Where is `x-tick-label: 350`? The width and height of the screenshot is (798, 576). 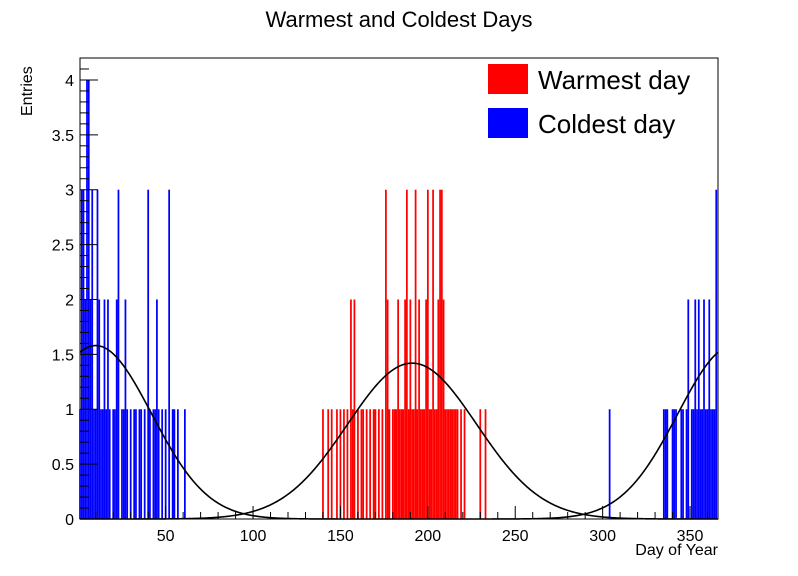 x-tick-label: 350 is located at coordinates (690, 536).